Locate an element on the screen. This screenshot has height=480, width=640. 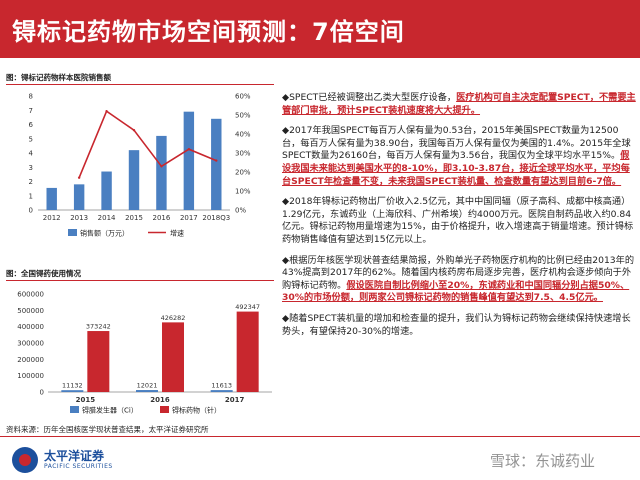
footer-divider is located at coordinates (320, 436).